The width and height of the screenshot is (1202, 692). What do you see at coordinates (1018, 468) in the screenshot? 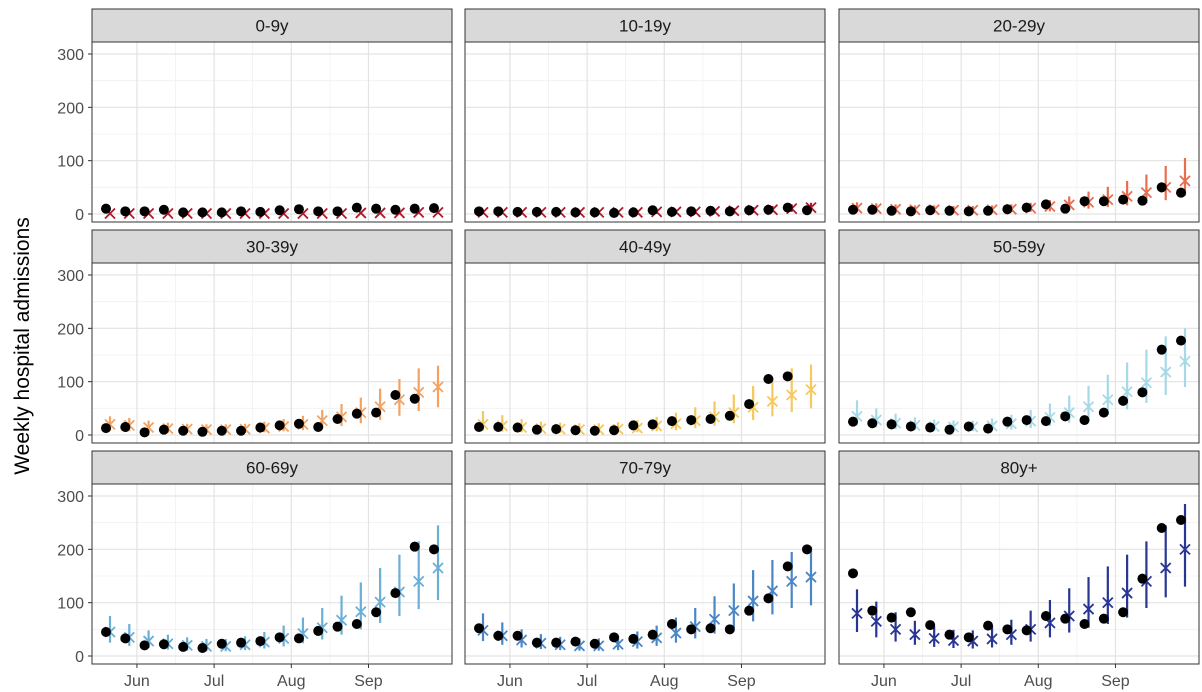
I see `facet-label: 80y+` at bounding box center [1018, 468].